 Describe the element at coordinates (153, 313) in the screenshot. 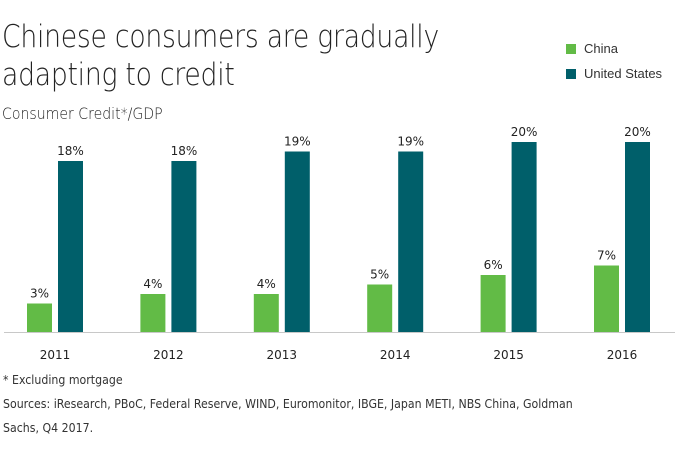

I see `bar-china-2012` at that location.